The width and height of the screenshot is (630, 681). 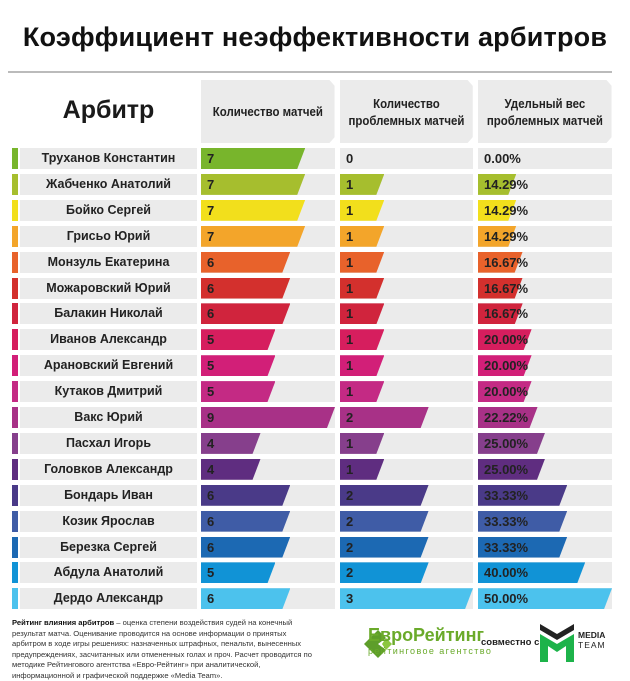 I want to click on table-row: Дердо Александр 6 3 50.00%, so click(x=315, y=599).